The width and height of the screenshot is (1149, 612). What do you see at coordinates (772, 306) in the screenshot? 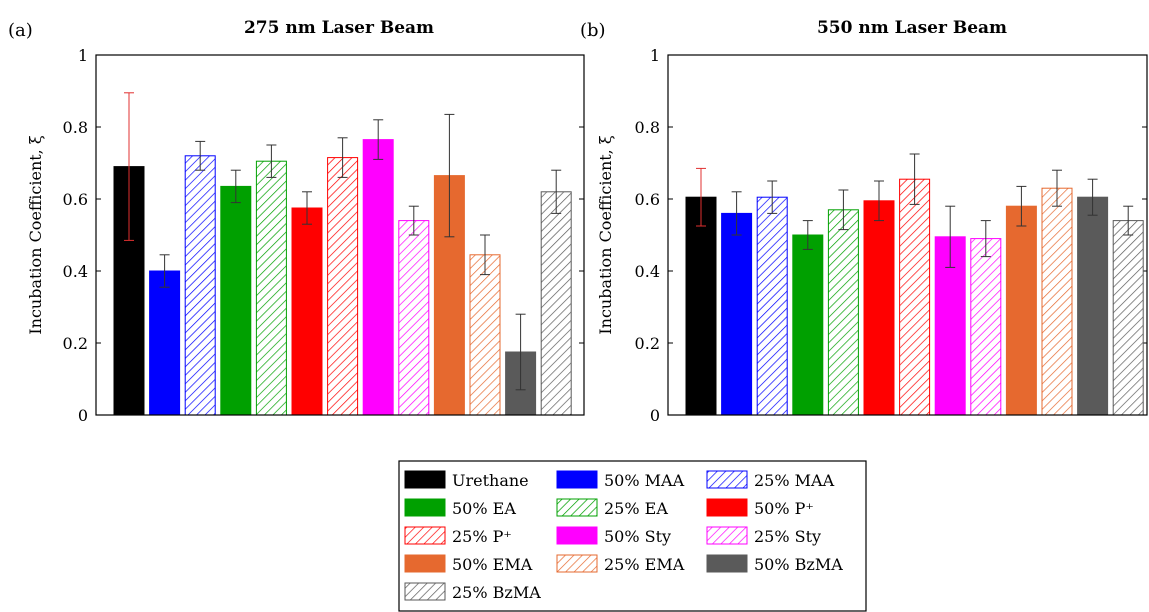
I see `bar: 25% MAA: 0.605` at bounding box center [772, 306].